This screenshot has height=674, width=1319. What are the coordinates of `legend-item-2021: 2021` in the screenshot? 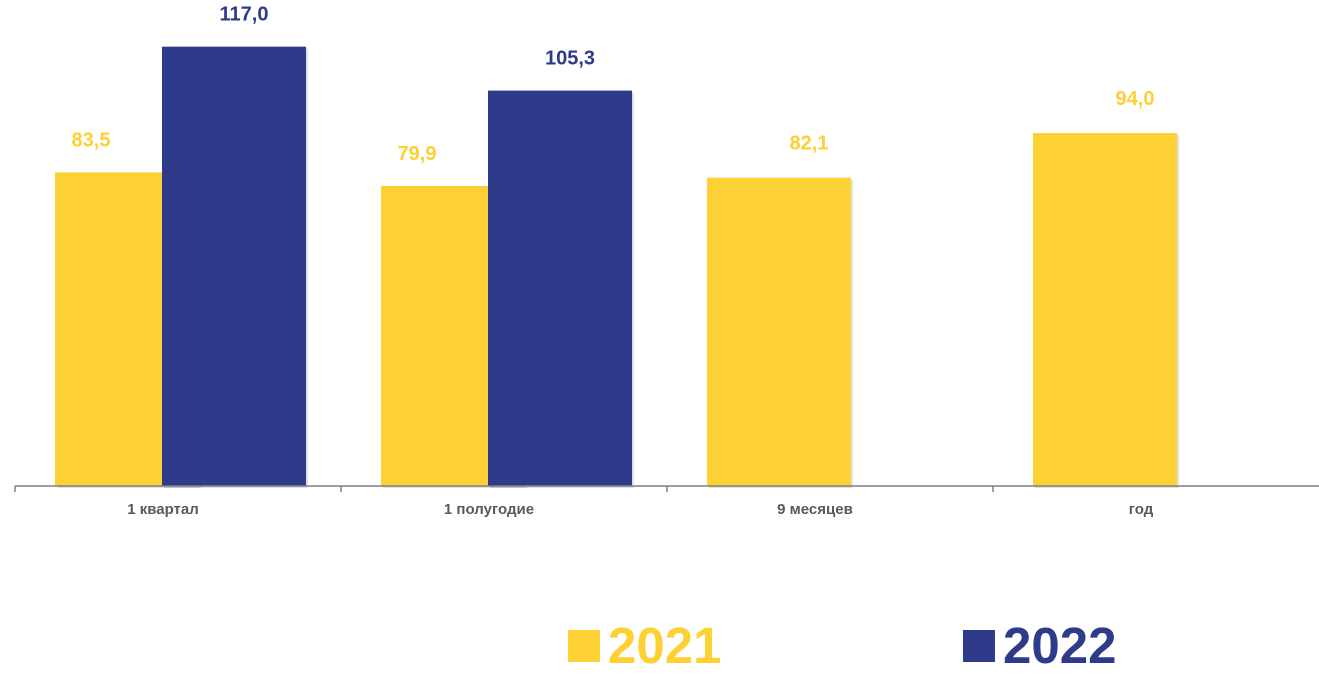 It's located at (644, 646).